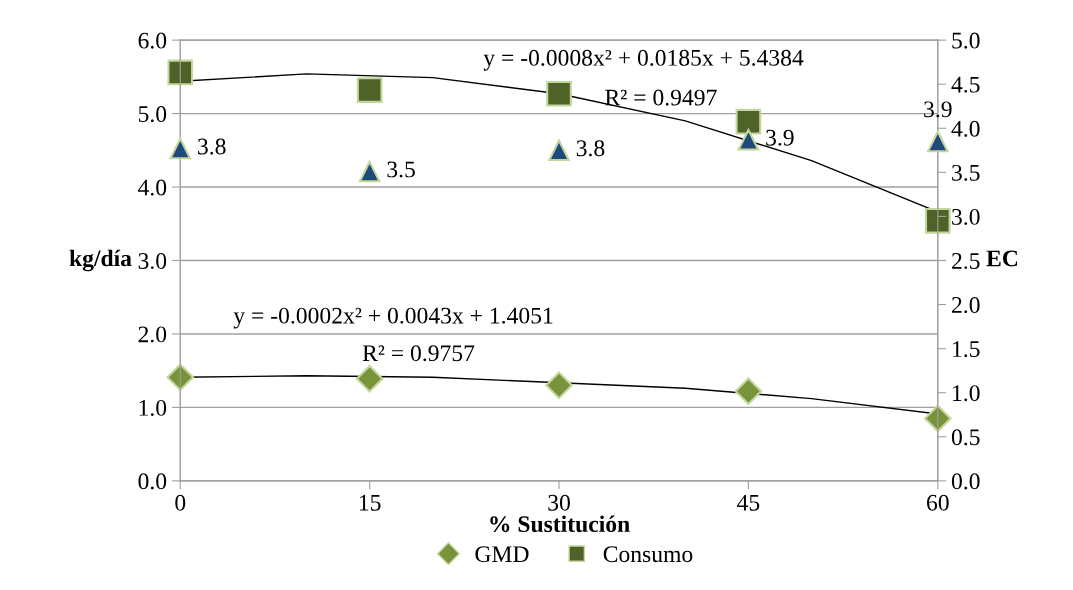  I want to click on y-tick-label: 1.0, so click(153, 407).